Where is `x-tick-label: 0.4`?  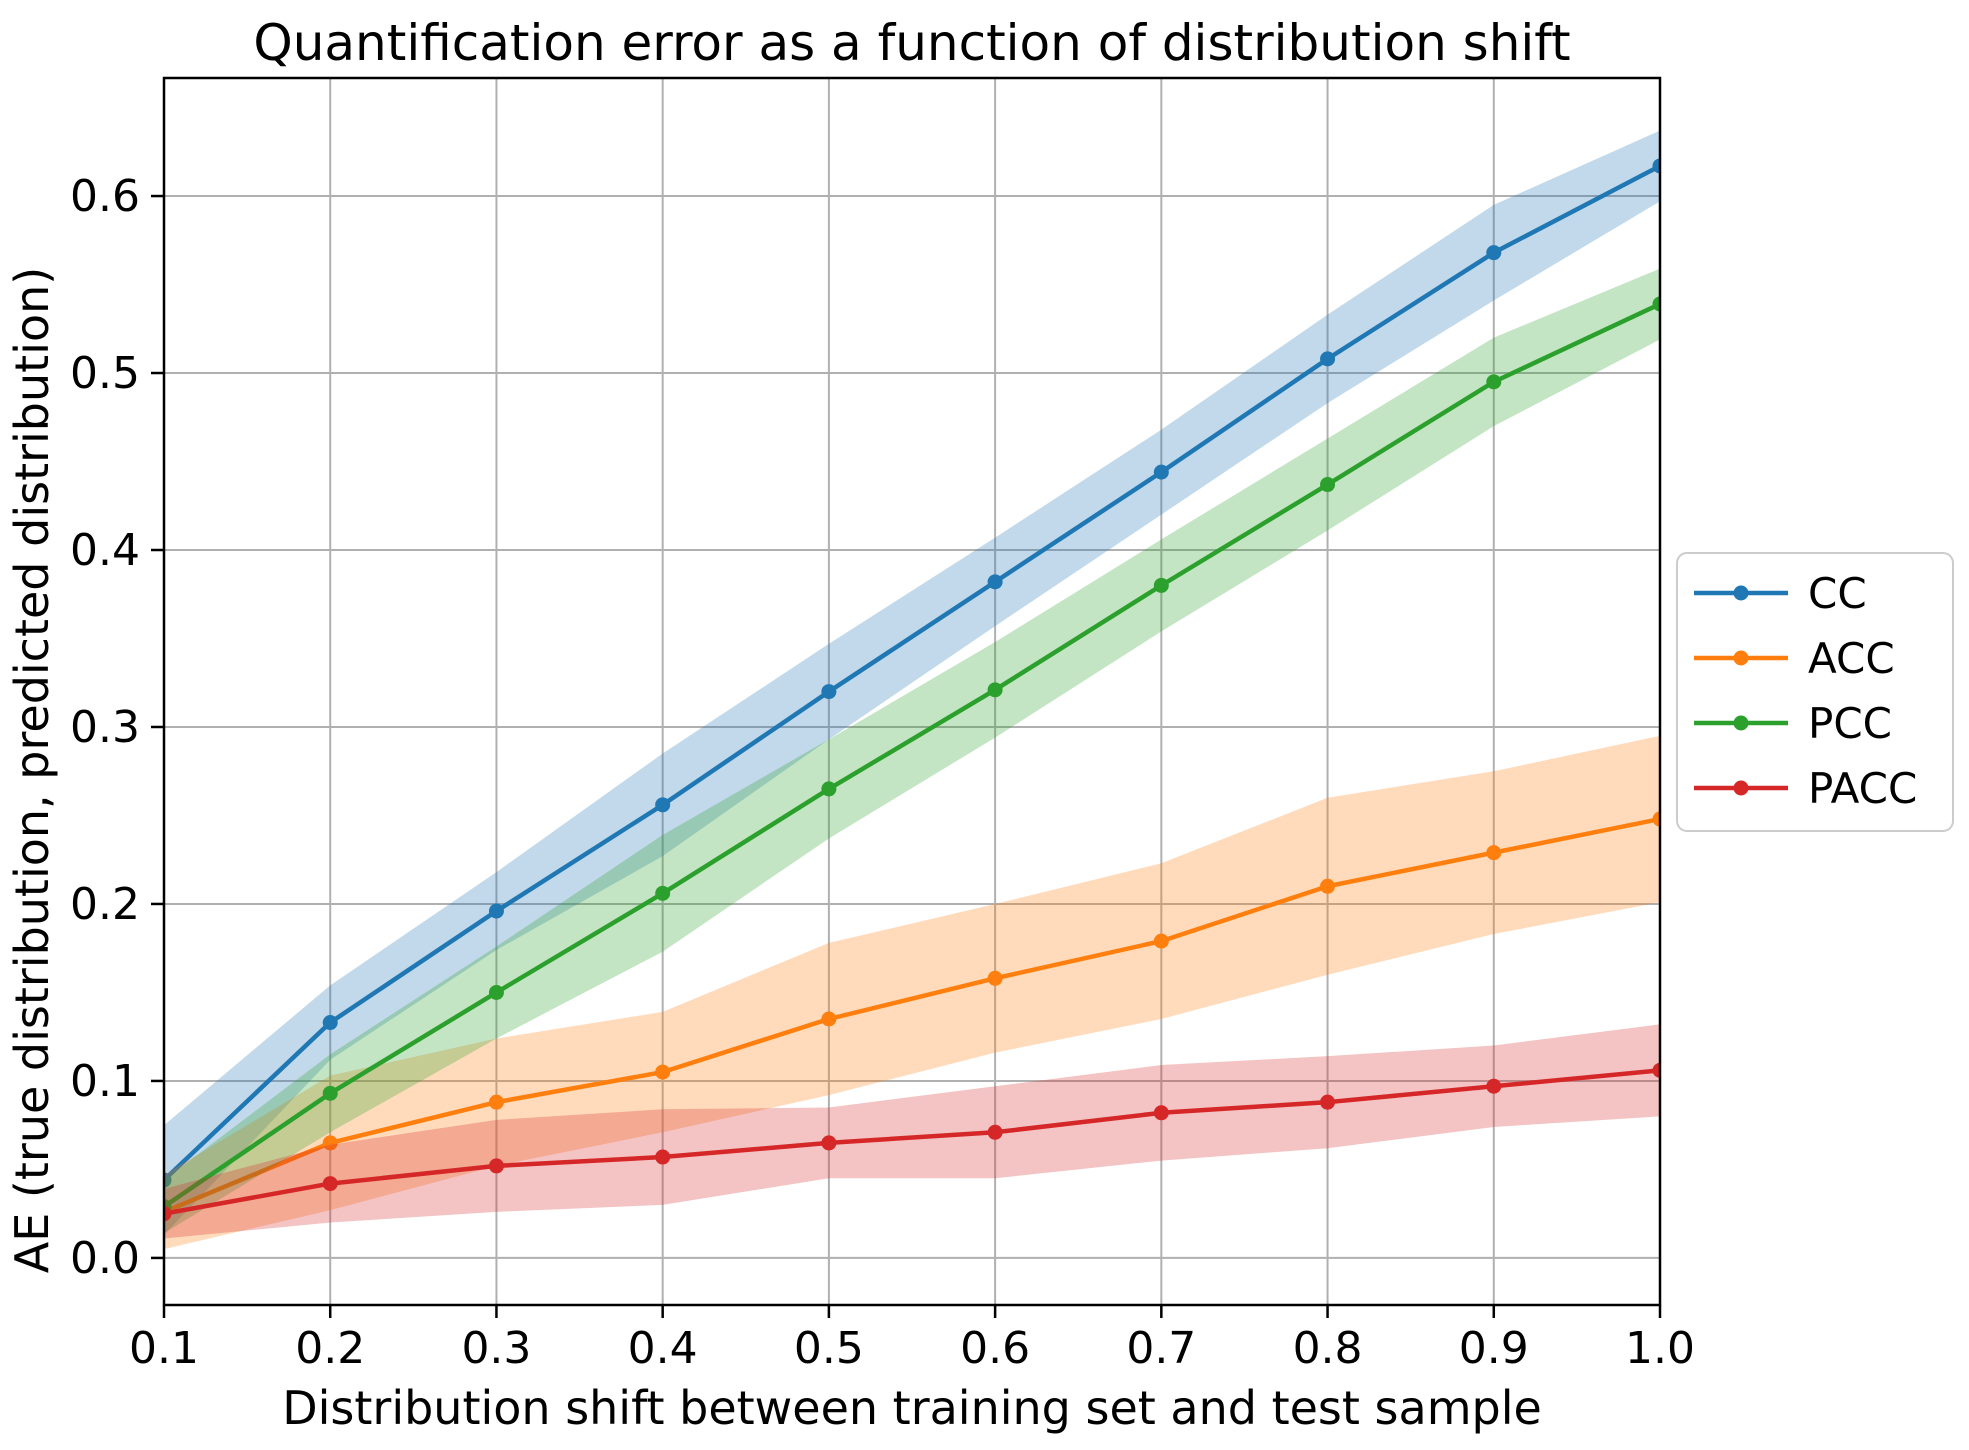
x-tick-label: 0.4 is located at coordinates (663, 1348).